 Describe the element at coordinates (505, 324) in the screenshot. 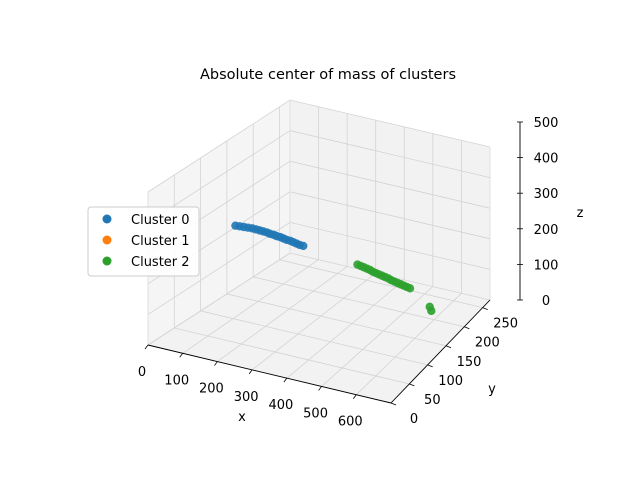

I see `y-tick-label: 250` at that location.